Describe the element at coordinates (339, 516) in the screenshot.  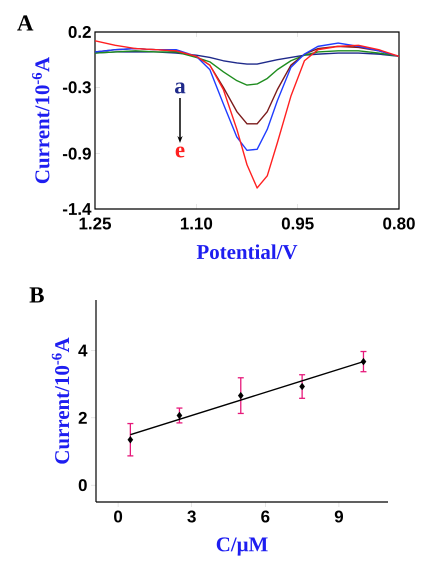
I see `x-tick-label: 9` at that location.